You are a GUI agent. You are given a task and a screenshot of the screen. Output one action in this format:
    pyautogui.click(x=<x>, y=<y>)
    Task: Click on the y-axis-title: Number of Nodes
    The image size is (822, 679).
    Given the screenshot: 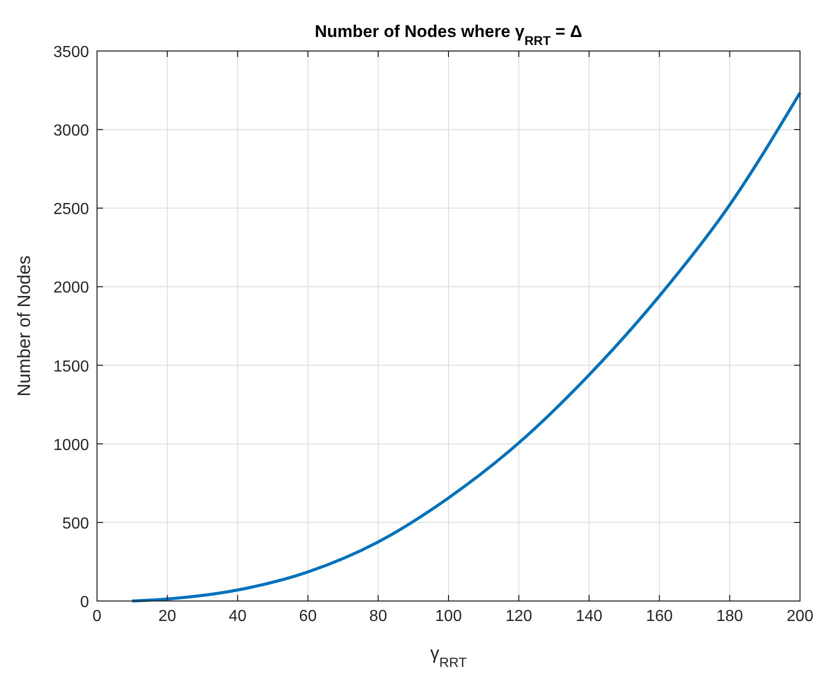 What is the action you would take?
    pyautogui.click(x=24, y=326)
    